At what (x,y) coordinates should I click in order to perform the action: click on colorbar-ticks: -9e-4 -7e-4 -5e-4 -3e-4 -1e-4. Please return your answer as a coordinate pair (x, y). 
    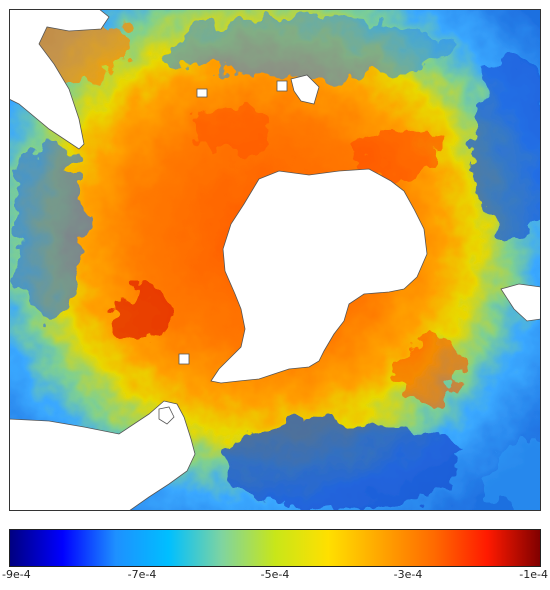
    Looking at the image, I should click on (275, 577).